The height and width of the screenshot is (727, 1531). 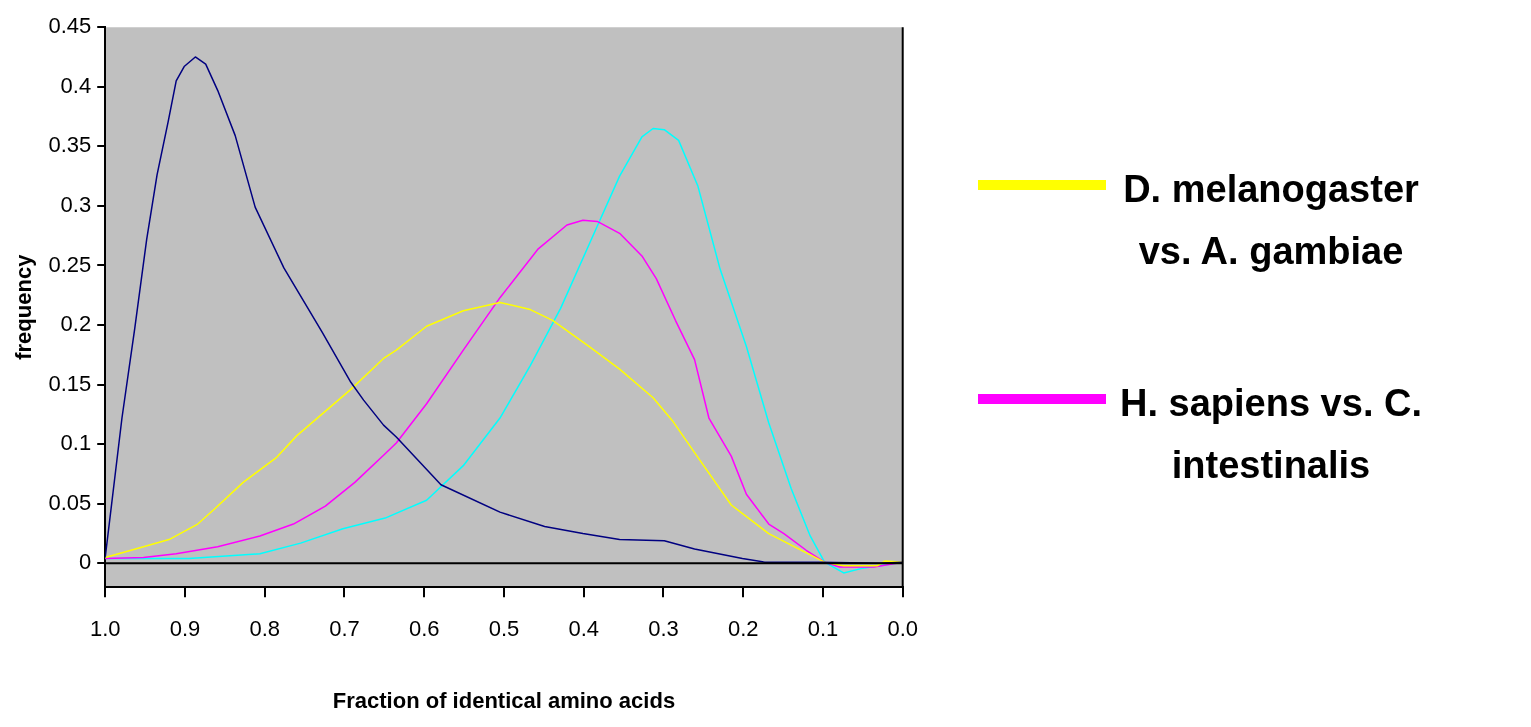 What do you see at coordinates (76, 324) in the screenshot?
I see `y-tick-label: 0.2` at bounding box center [76, 324].